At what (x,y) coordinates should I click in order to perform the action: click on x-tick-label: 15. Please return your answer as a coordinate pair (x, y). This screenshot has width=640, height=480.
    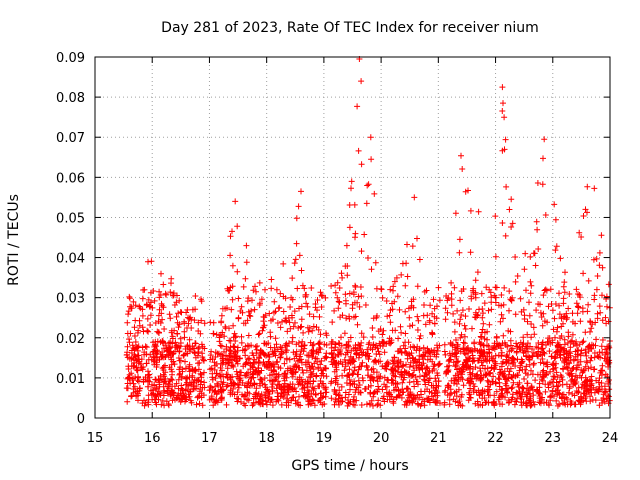
    Looking at the image, I should click on (95, 438).